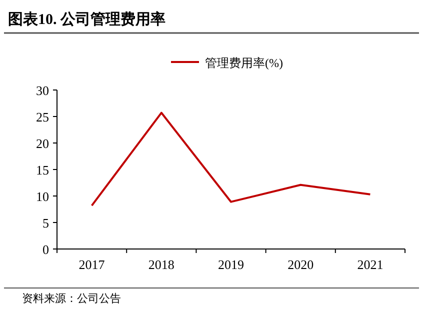 Image resolution: width=423 pixels, height=320 pixels. What do you see at coordinates (231, 264) in the screenshot?
I see `x-tick-label: 2019` at bounding box center [231, 264].